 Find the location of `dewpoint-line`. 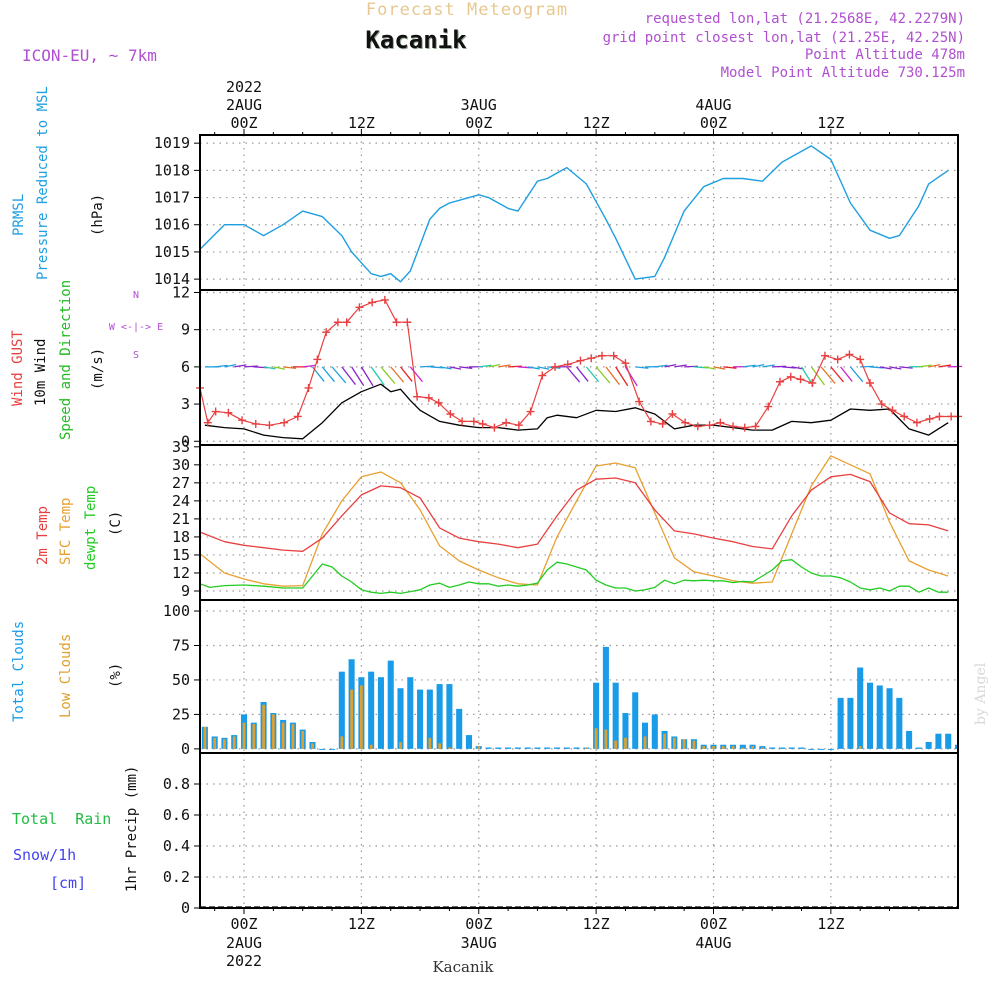

dewpoint-line is located at coordinates (574, 577).